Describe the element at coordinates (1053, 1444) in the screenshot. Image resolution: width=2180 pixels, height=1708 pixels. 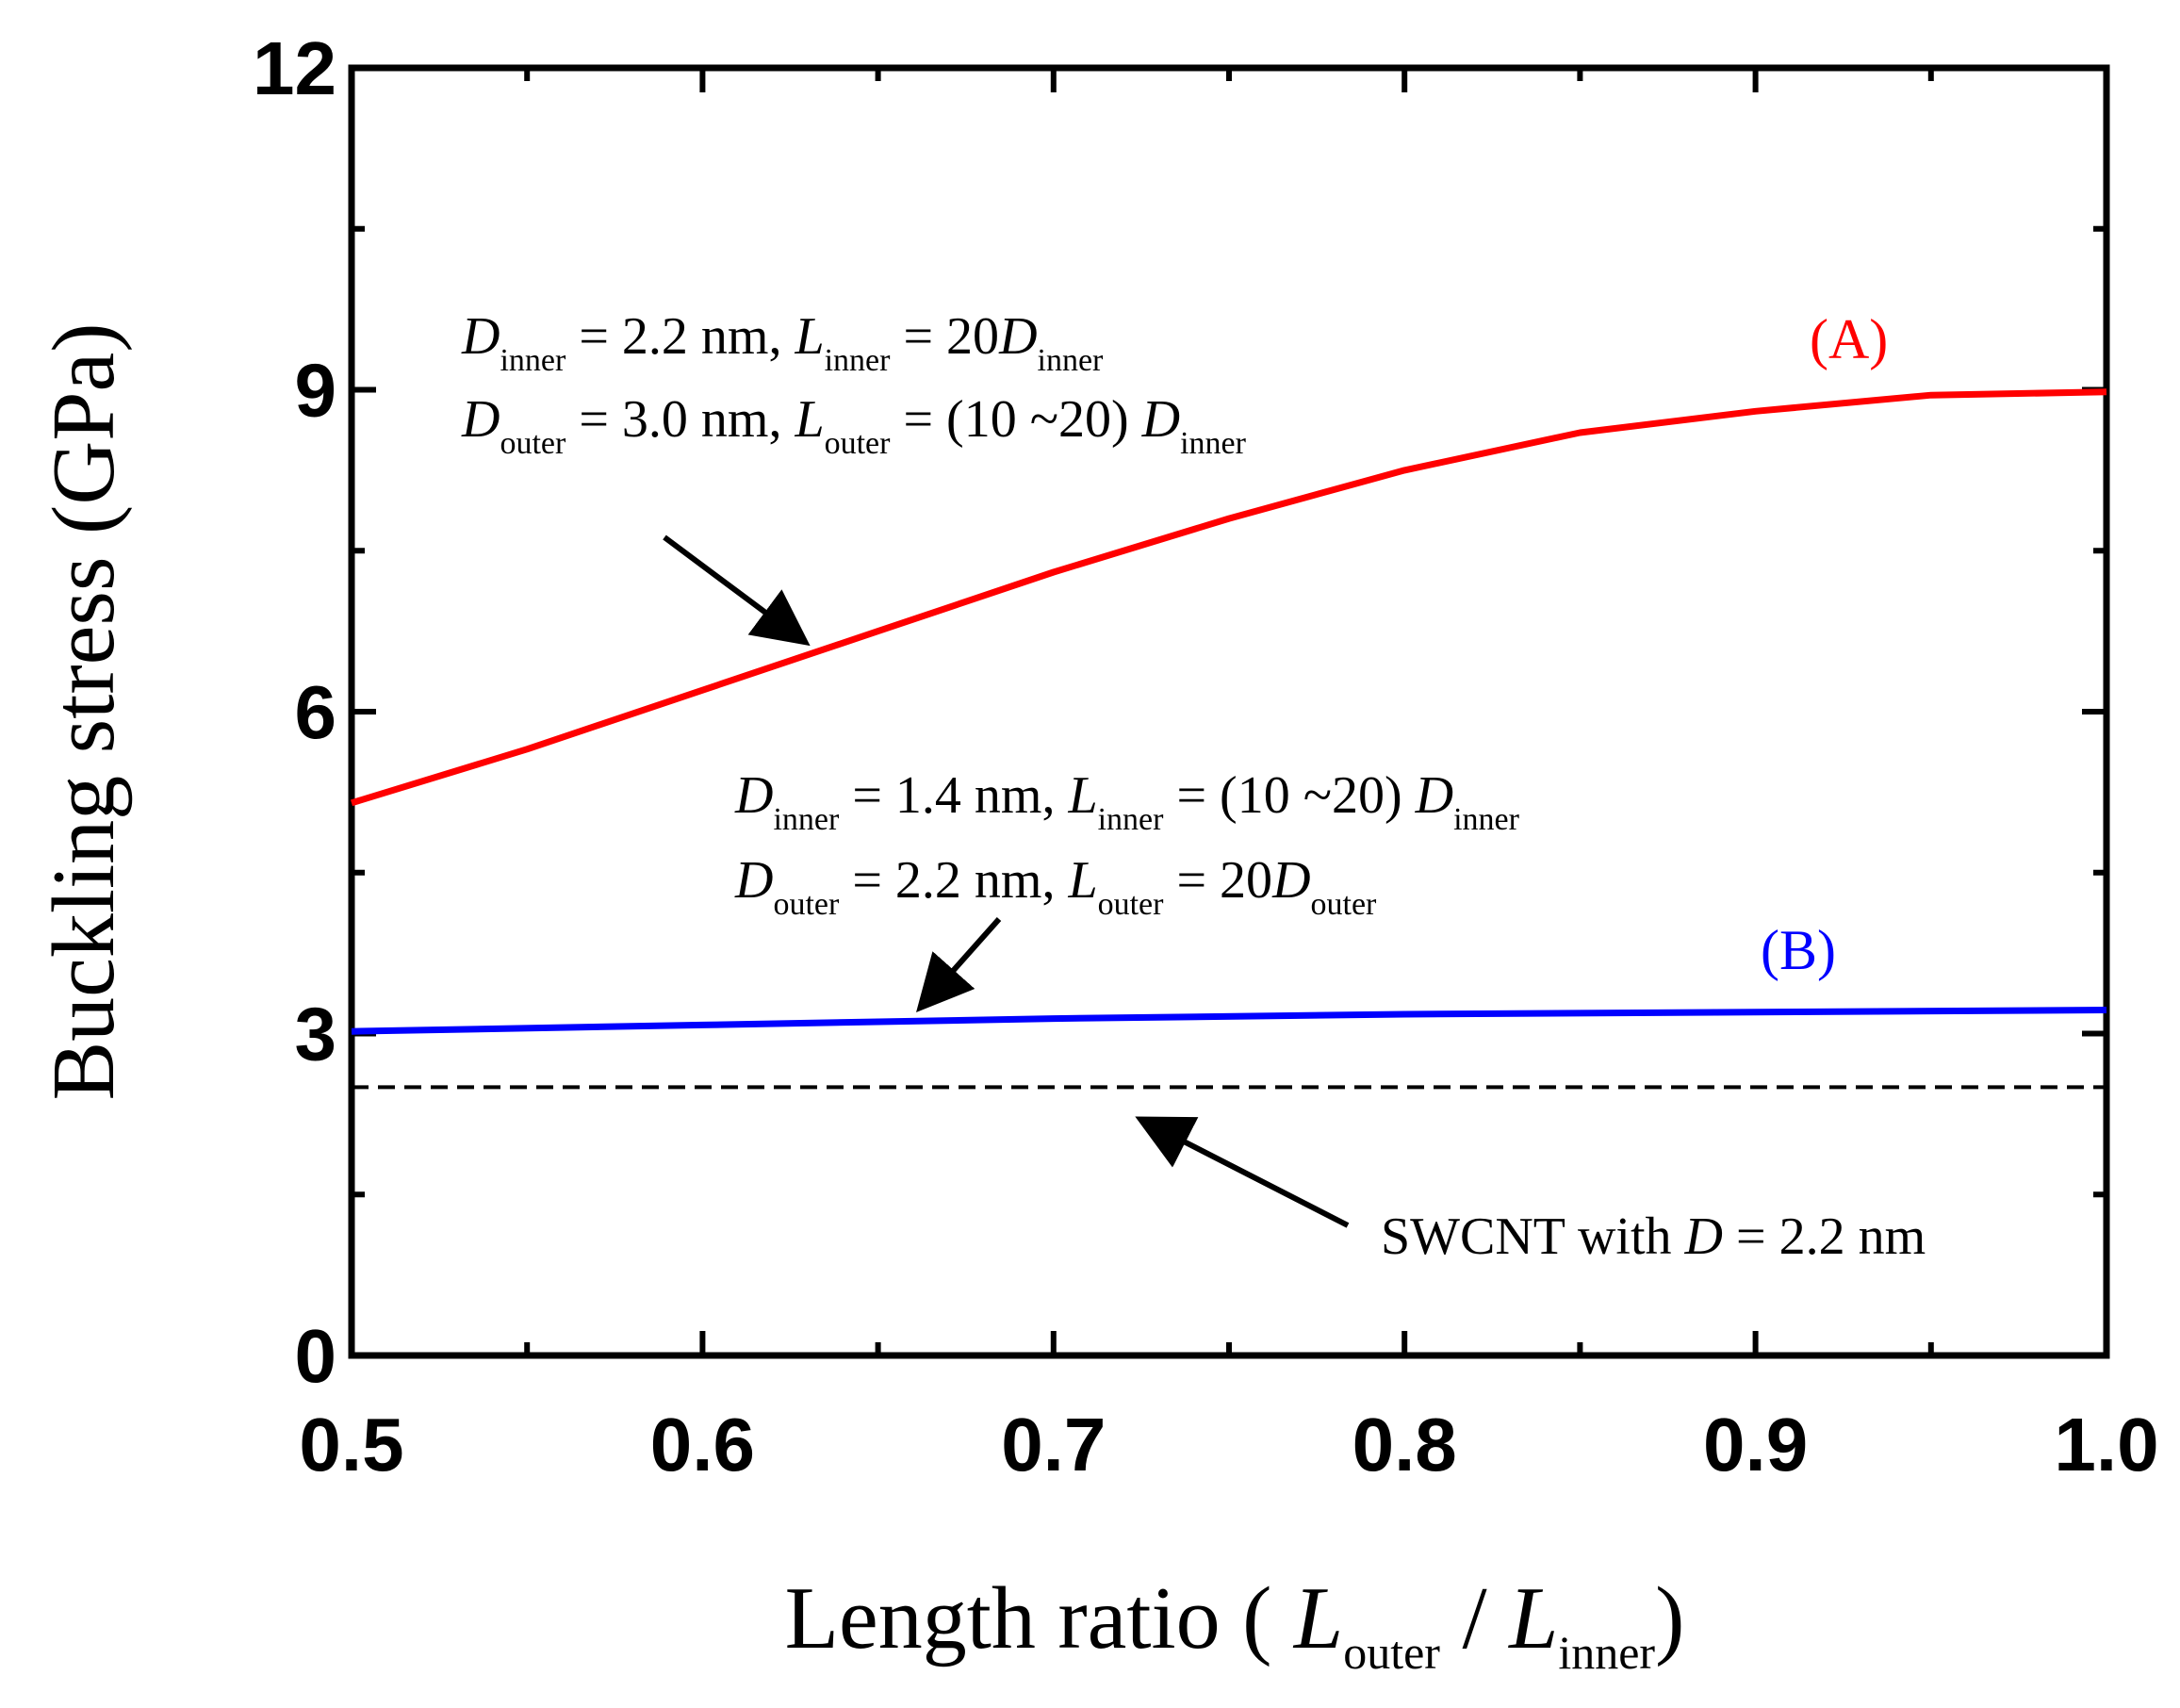
I see `x-tick-label: 0.7` at that location.